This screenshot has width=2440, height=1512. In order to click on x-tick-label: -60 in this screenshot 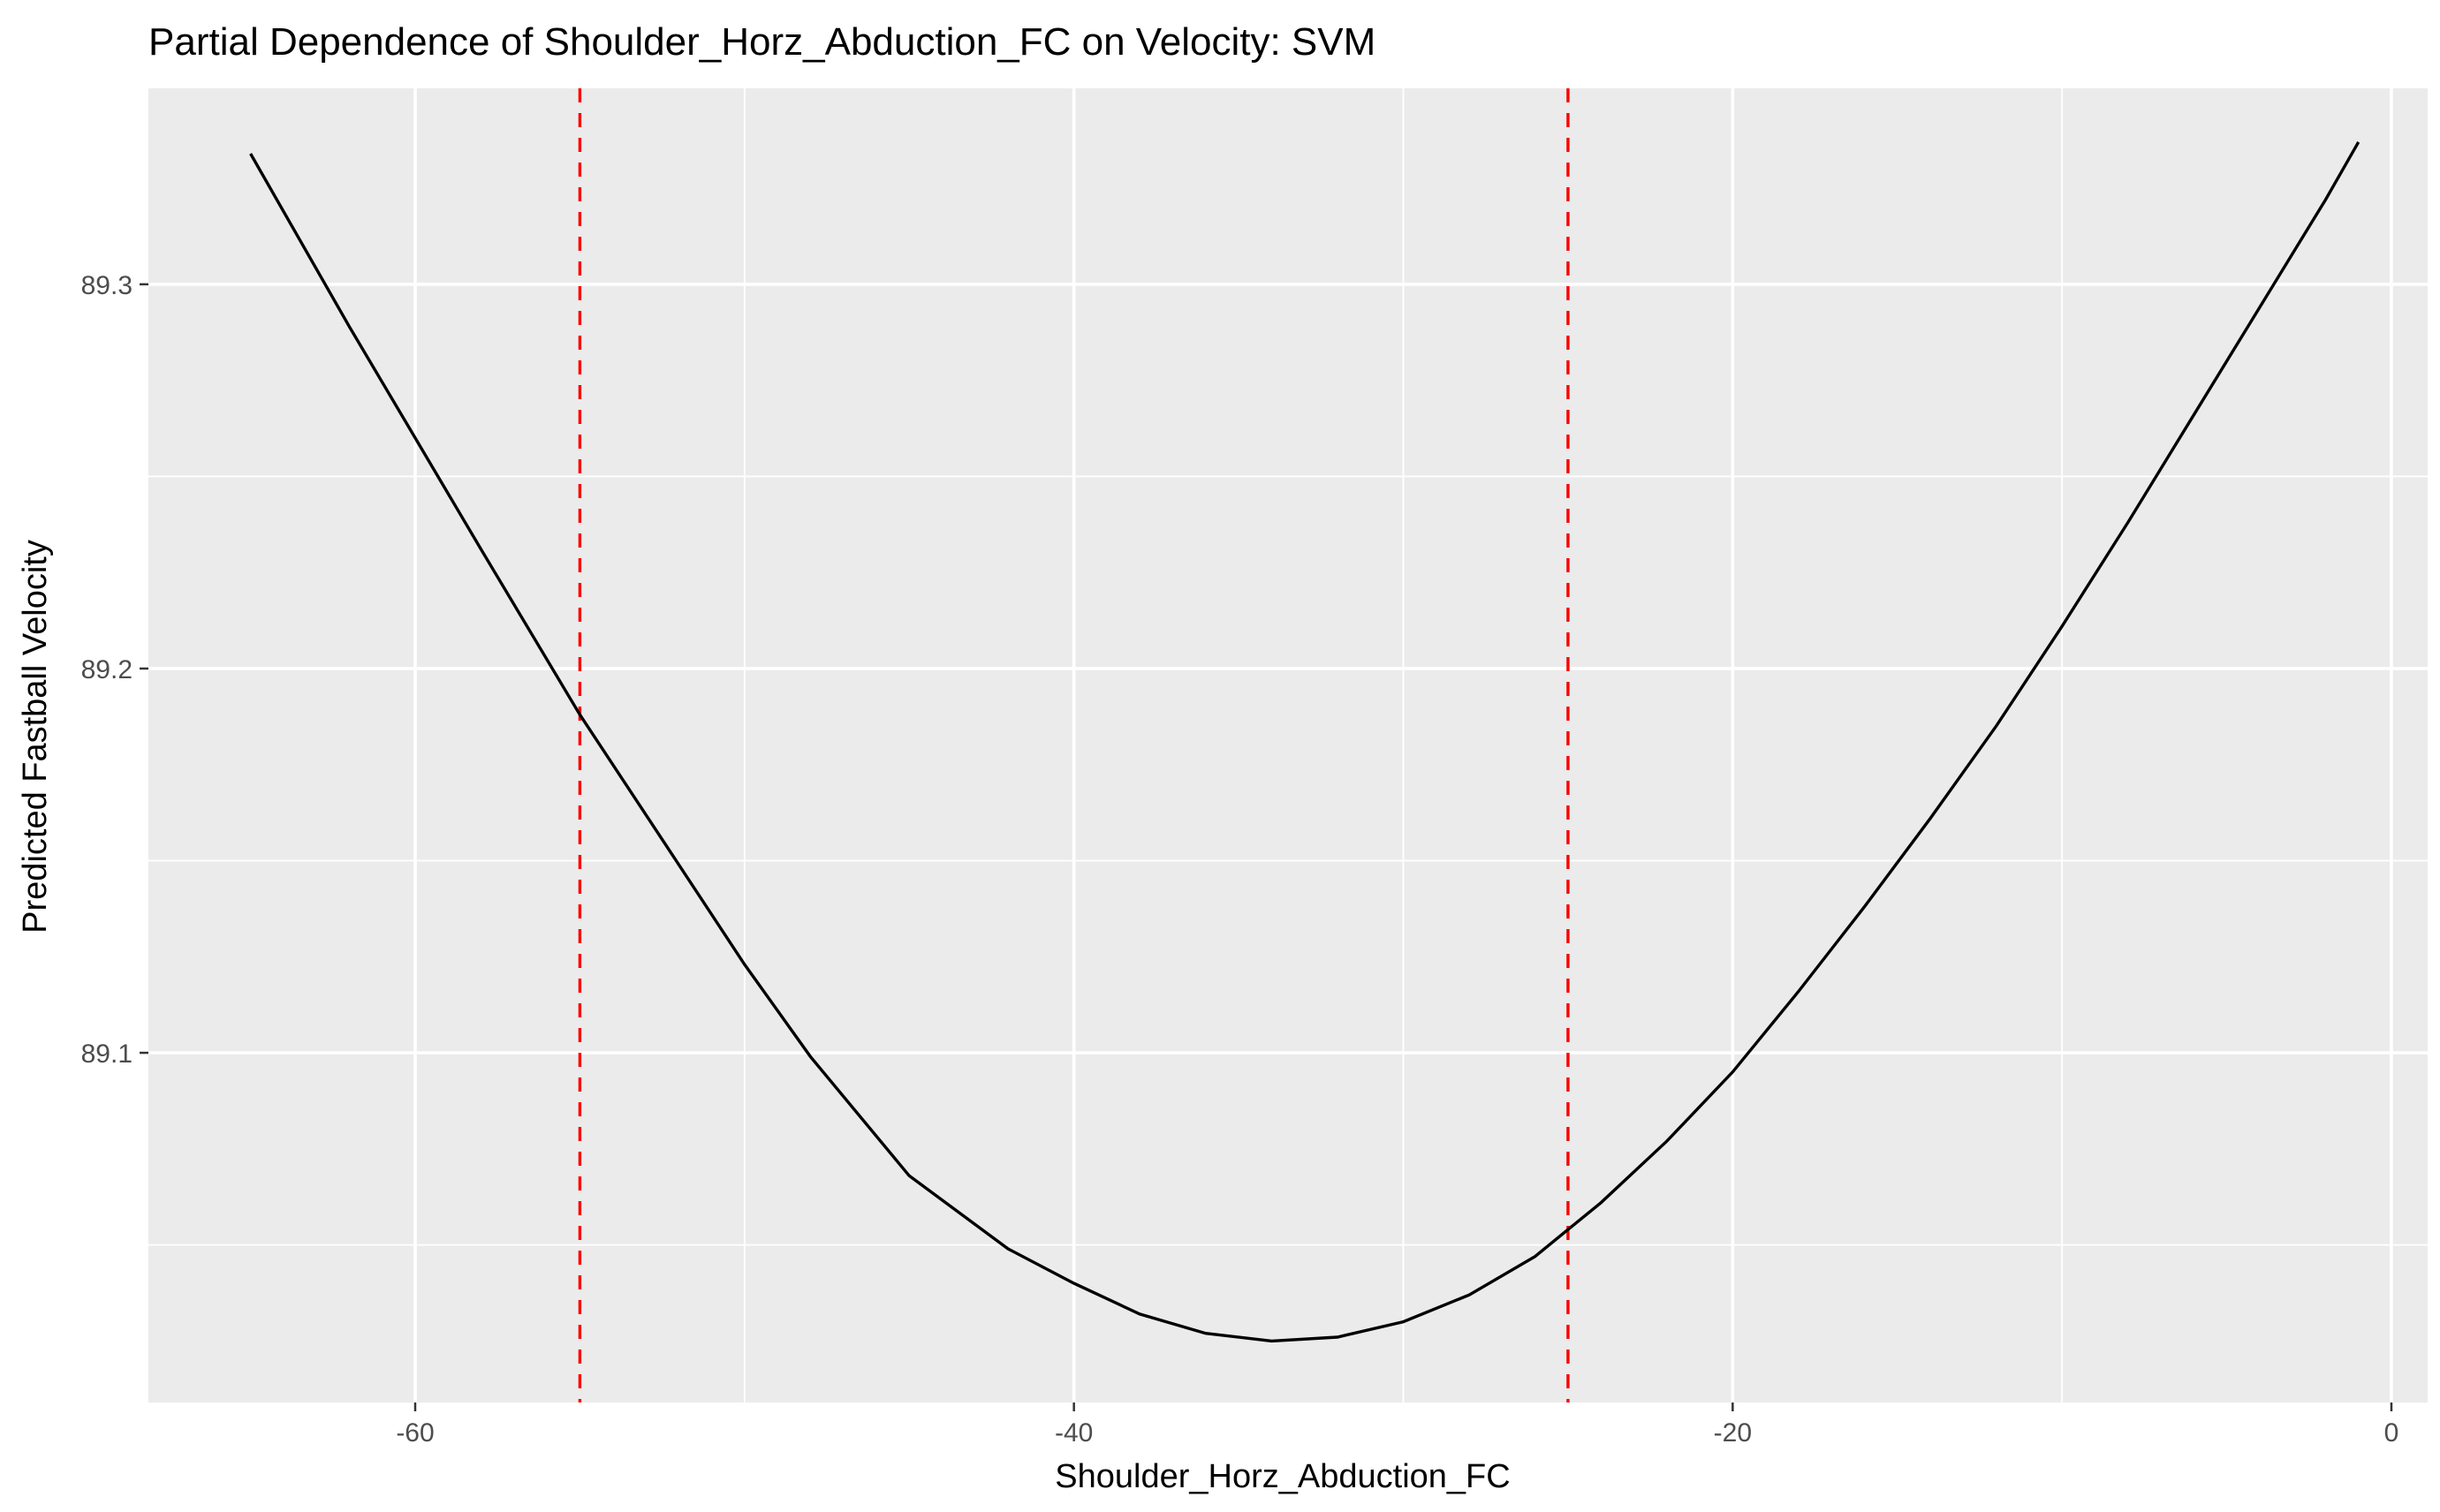, I will do `click(415, 1433)`.